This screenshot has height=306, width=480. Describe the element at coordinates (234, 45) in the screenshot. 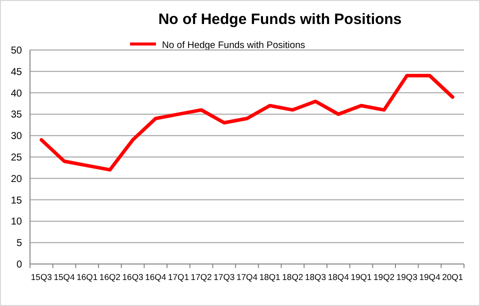

I see `legend-label: No of Hedge Funds with Positions` at that location.